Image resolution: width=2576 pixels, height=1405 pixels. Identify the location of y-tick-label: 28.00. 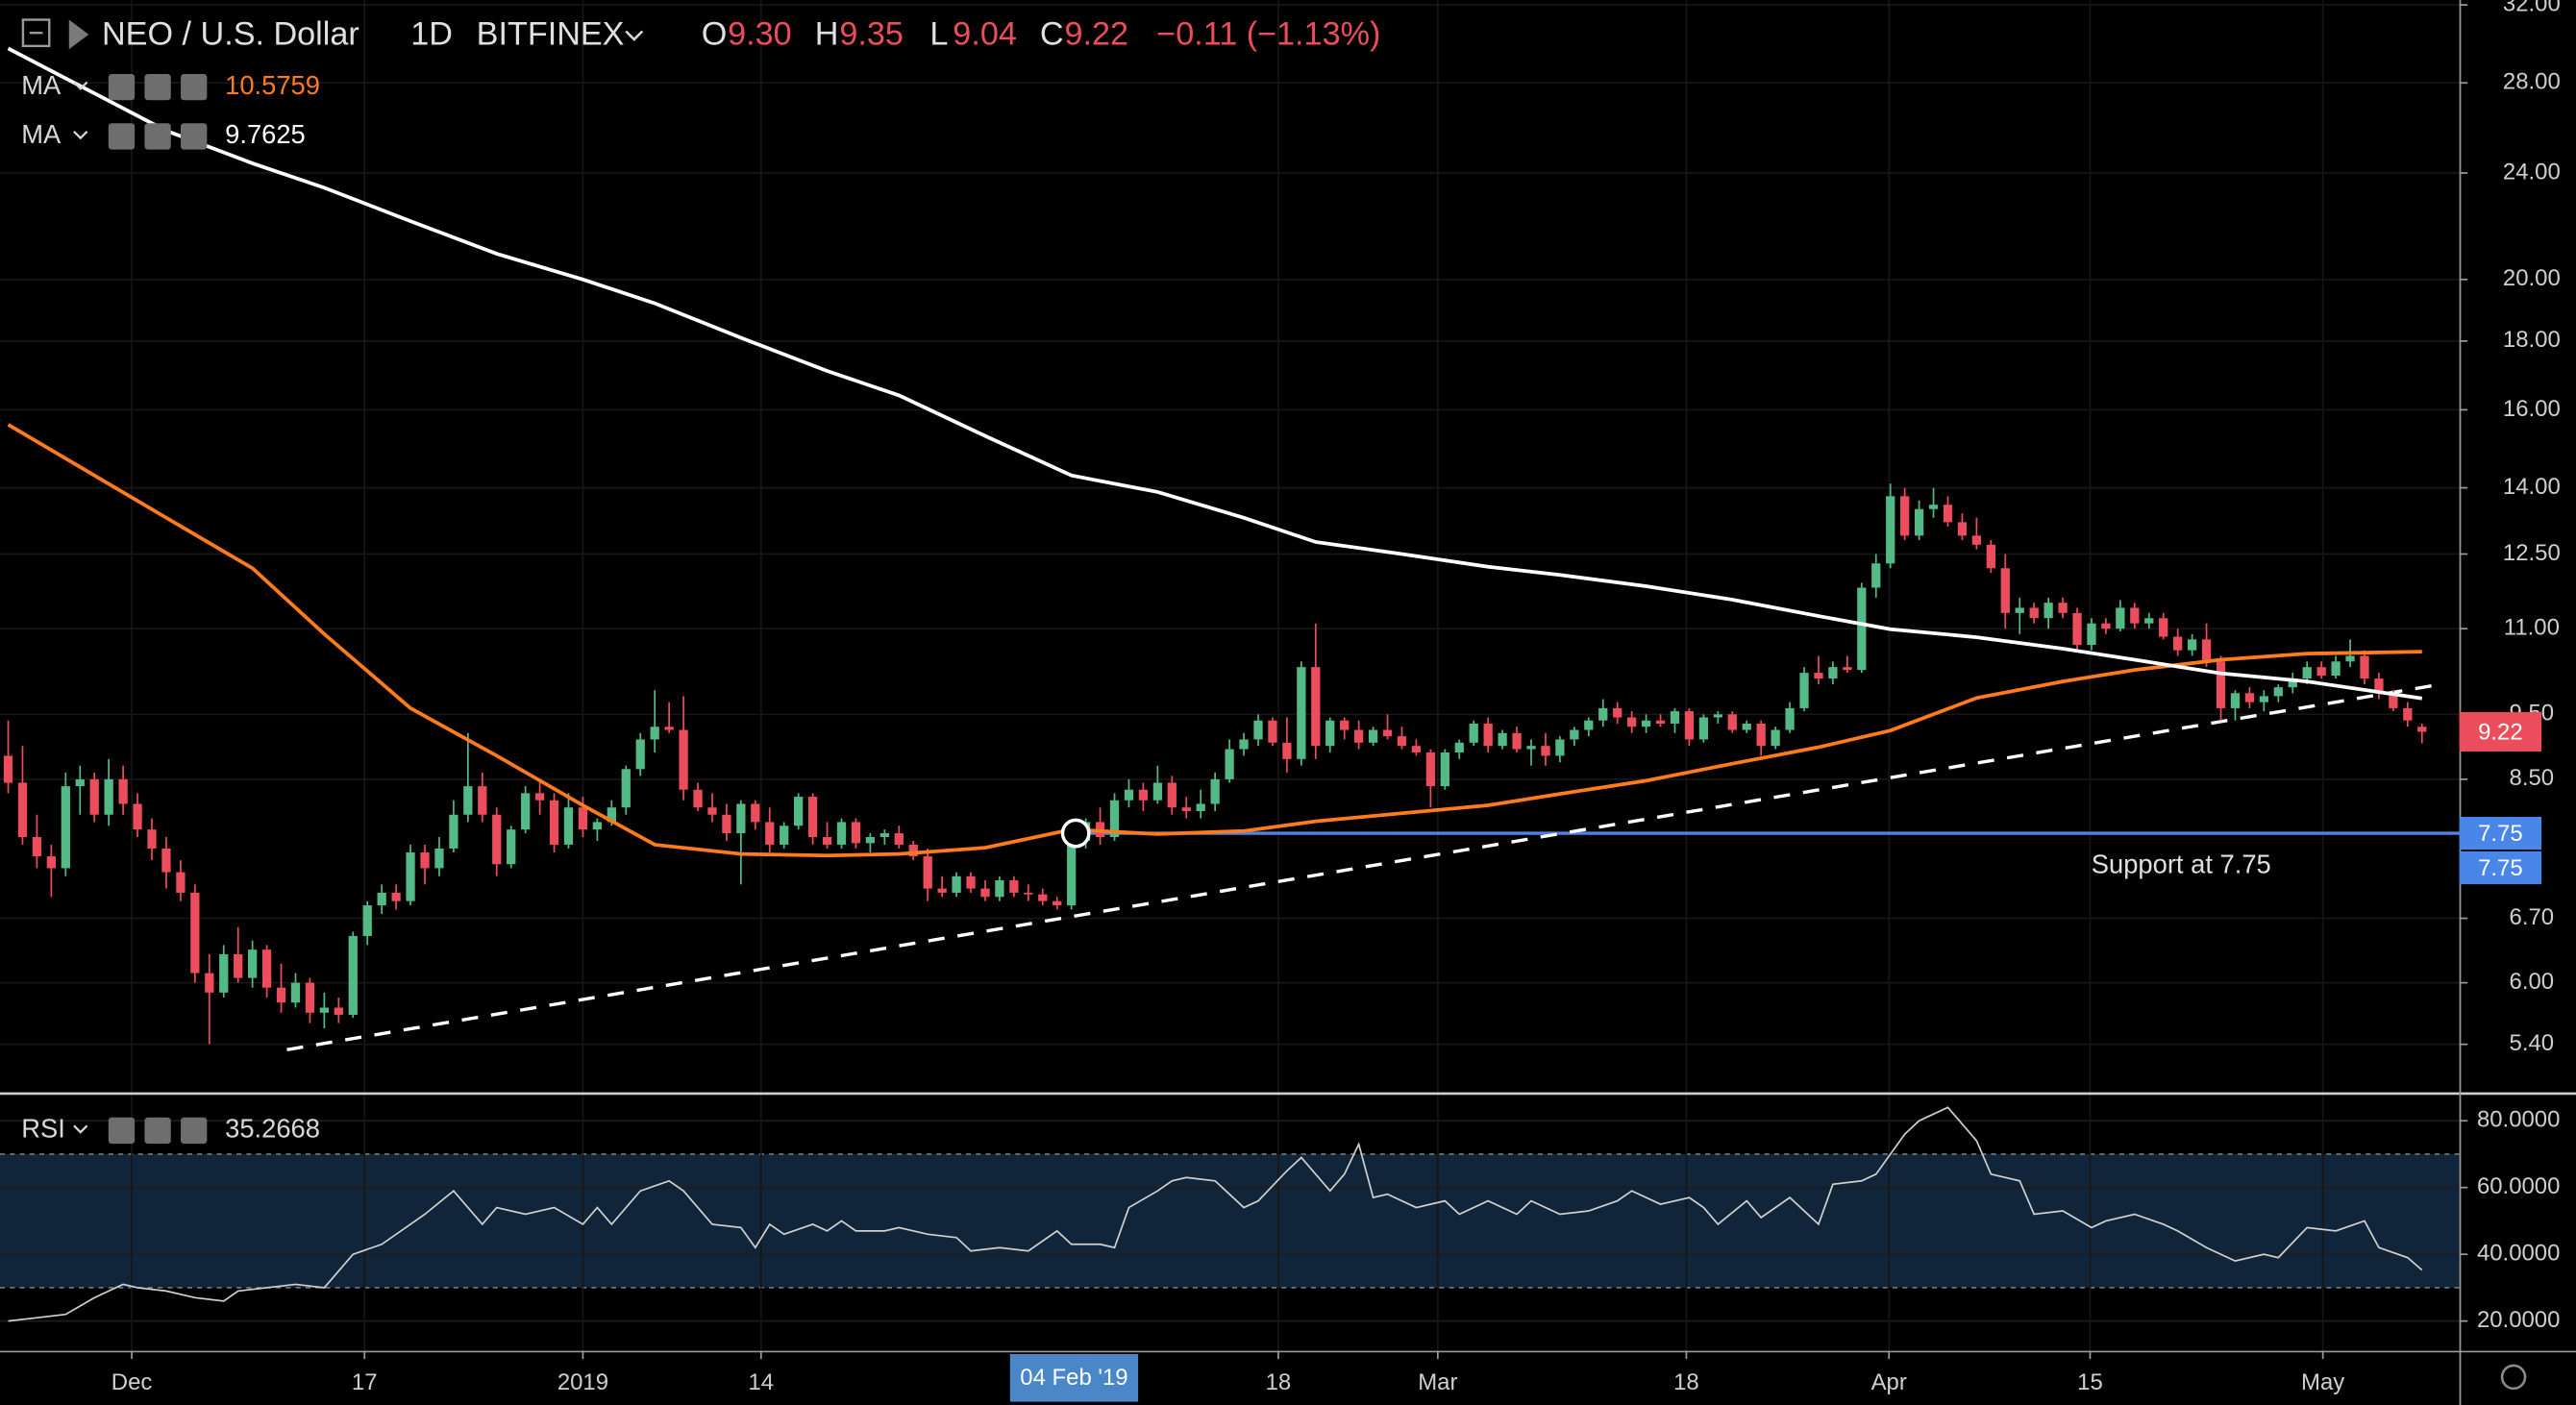
(2532, 82).